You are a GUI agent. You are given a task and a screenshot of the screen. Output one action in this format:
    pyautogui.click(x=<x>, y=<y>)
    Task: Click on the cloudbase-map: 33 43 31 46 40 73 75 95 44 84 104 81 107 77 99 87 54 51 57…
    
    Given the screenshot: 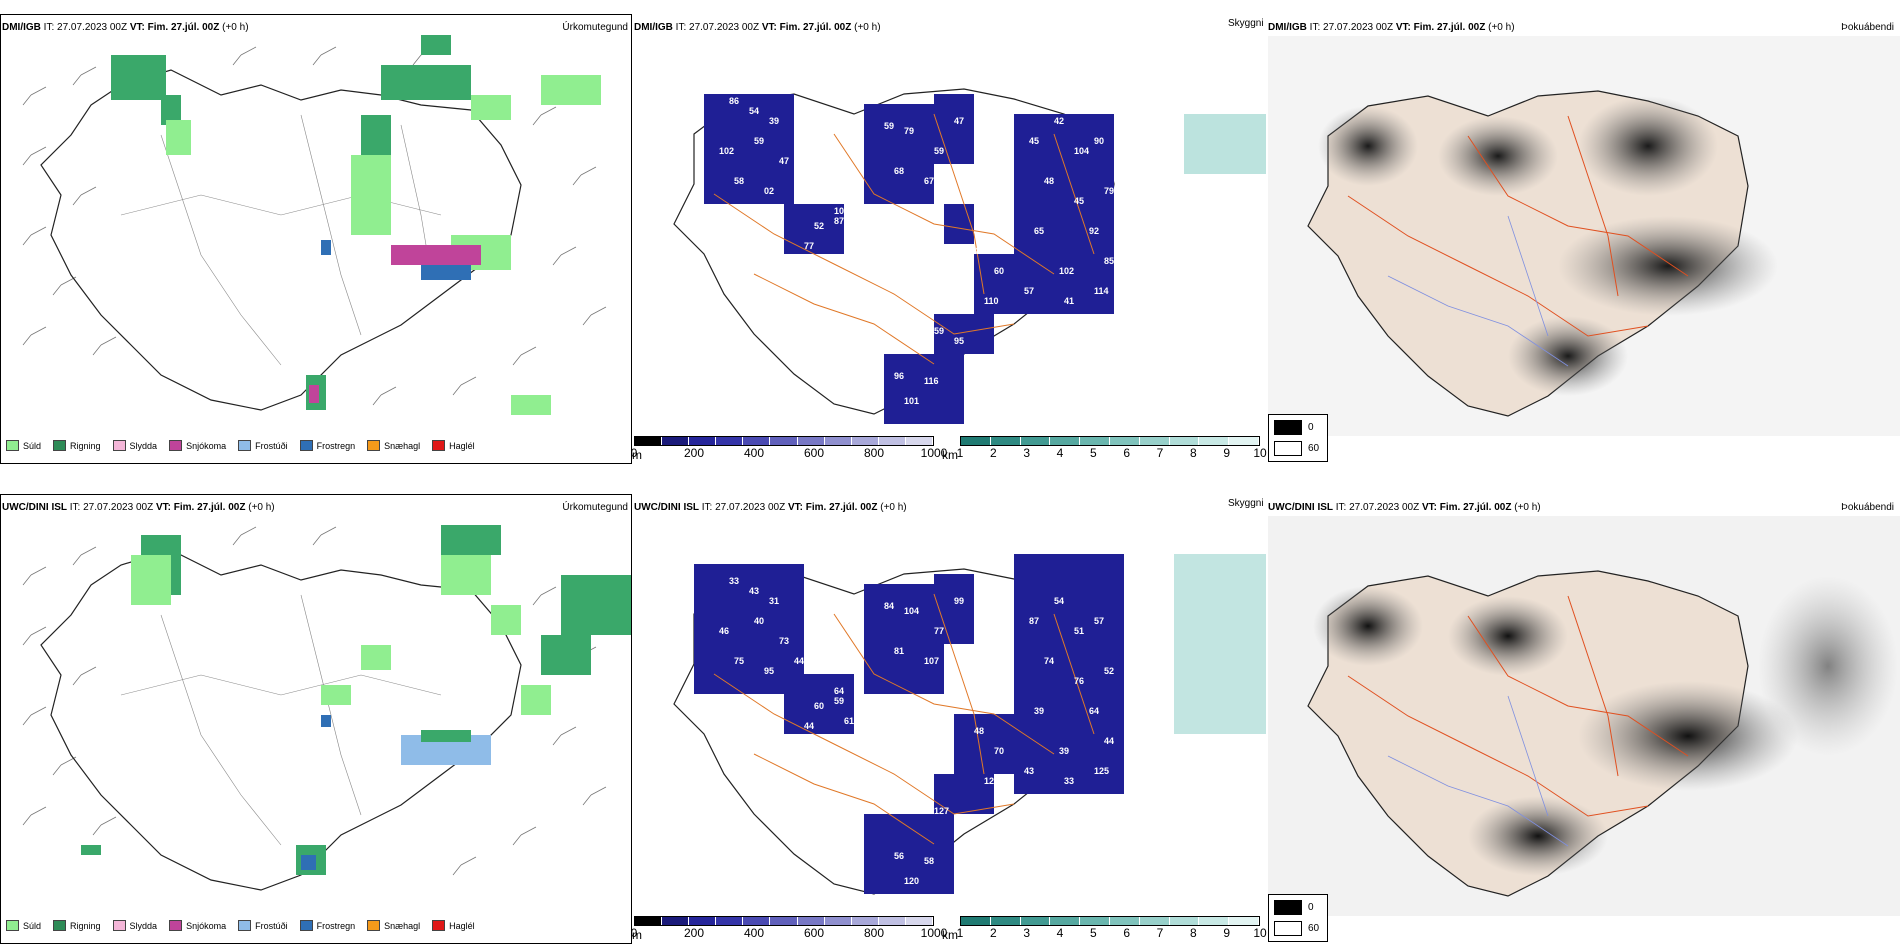 What is the action you would take?
    pyautogui.click(x=950, y=714)
    